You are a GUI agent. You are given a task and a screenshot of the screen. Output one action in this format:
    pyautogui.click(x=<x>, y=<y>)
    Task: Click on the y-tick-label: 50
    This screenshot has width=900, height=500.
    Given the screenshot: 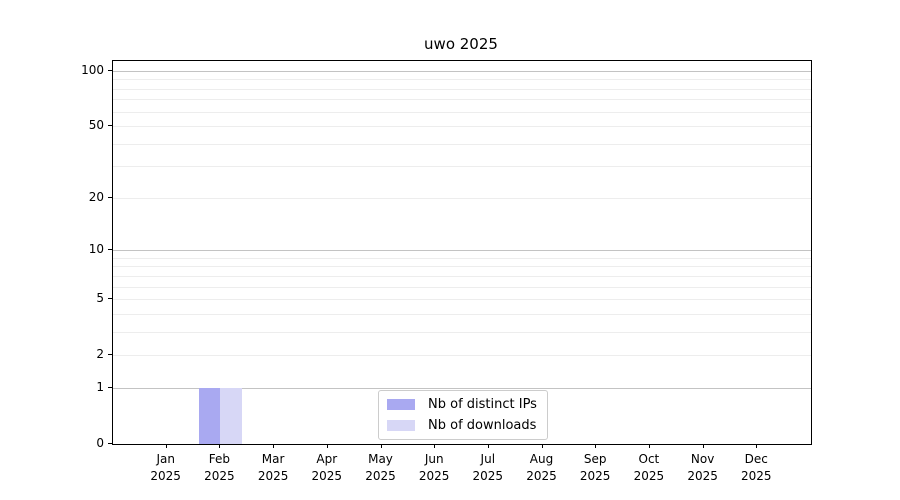 What is the action you would take?
    pyautogui.click(x=96, y=125)
    